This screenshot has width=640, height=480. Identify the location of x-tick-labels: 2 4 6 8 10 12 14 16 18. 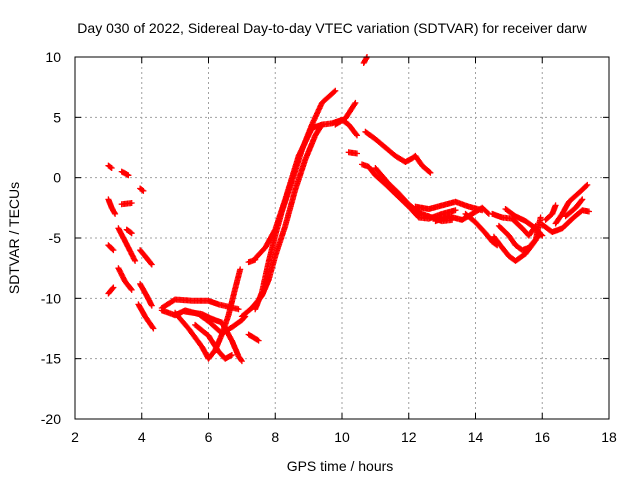
(344, 437).